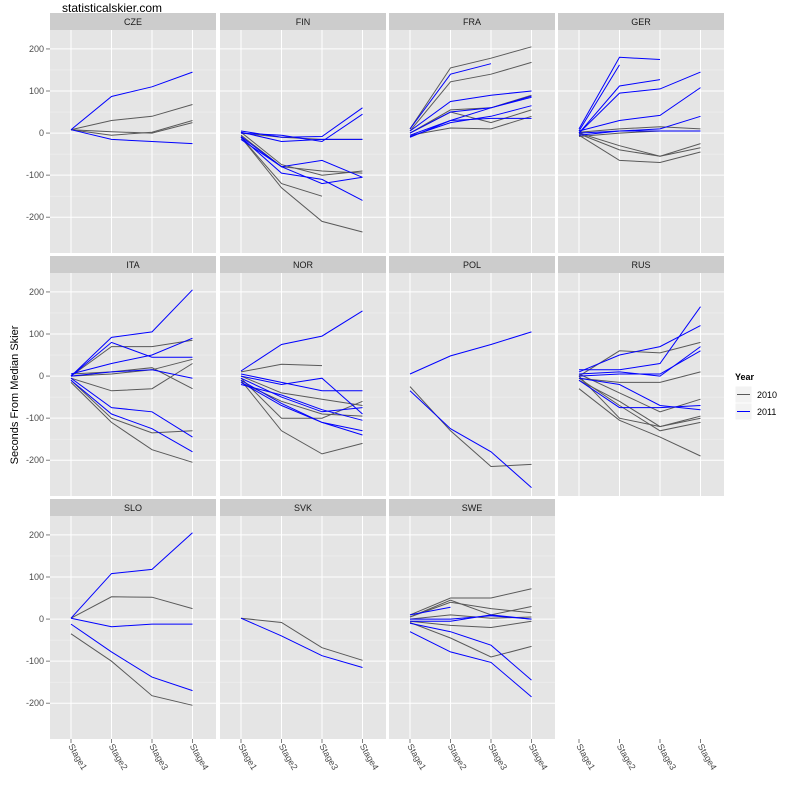 The image size is (800, 800). Describe the element at coordinates (112, 8) in the screenshot. I see `site-watermark: statisticalskier.com` at that location.